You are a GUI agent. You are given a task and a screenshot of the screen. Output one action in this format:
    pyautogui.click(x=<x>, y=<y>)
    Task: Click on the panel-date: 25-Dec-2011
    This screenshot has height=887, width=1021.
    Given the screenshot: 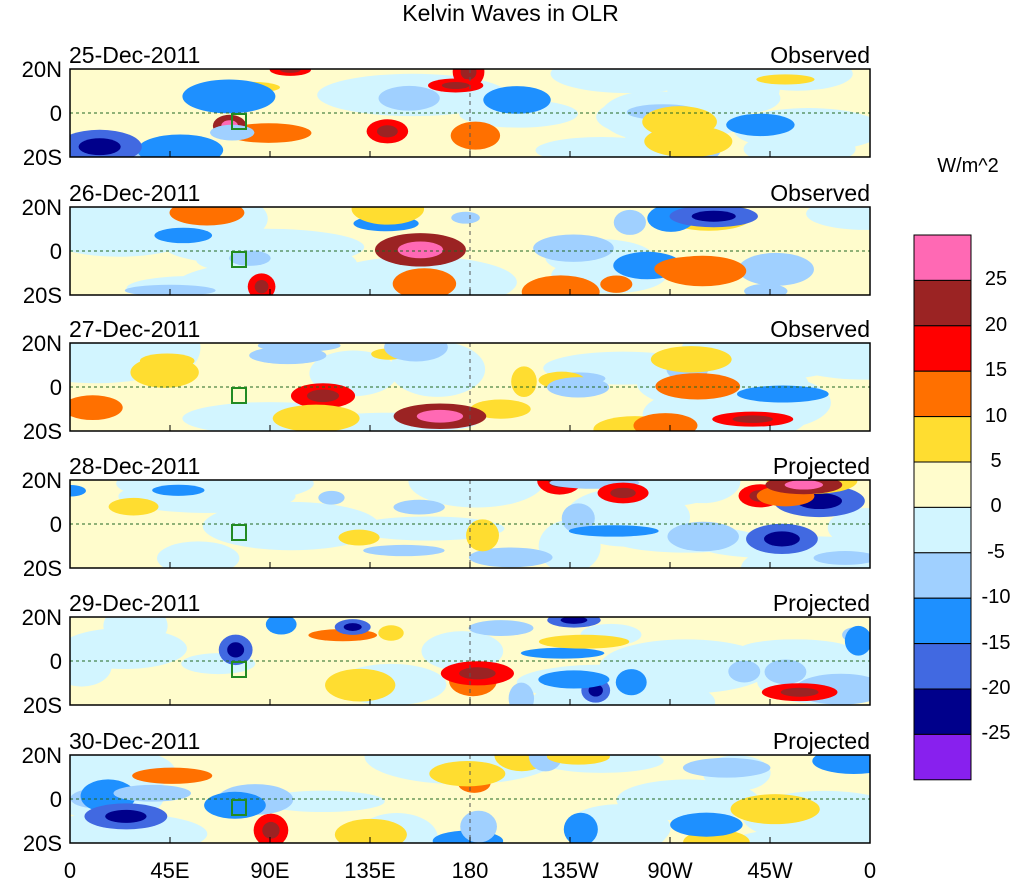 What is the action you would take?
    pyautogui.click(x=135, y=55)
    